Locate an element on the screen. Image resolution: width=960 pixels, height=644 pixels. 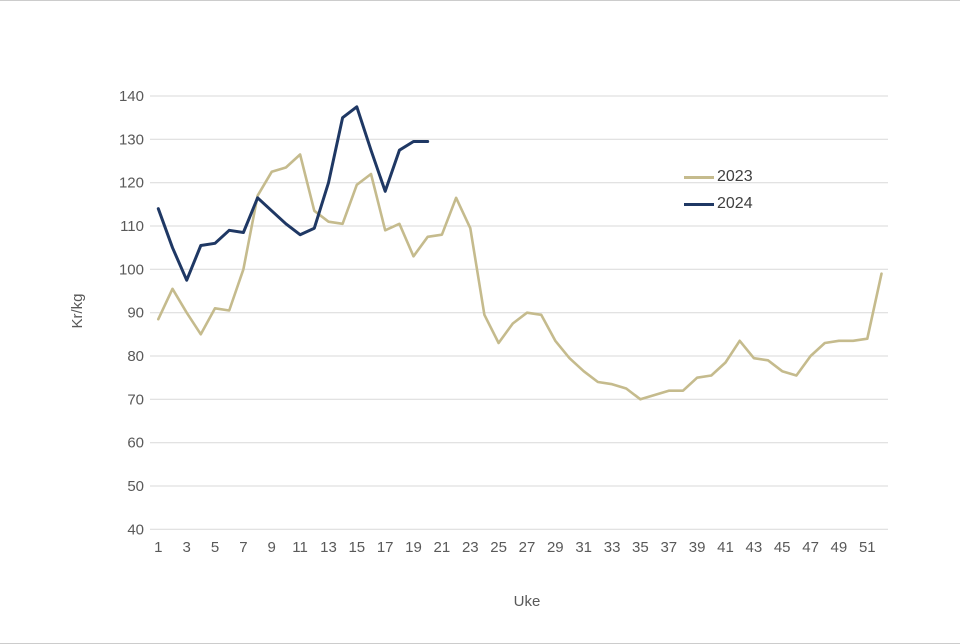
svg-text: 15 is located at coordinates (356, 547).